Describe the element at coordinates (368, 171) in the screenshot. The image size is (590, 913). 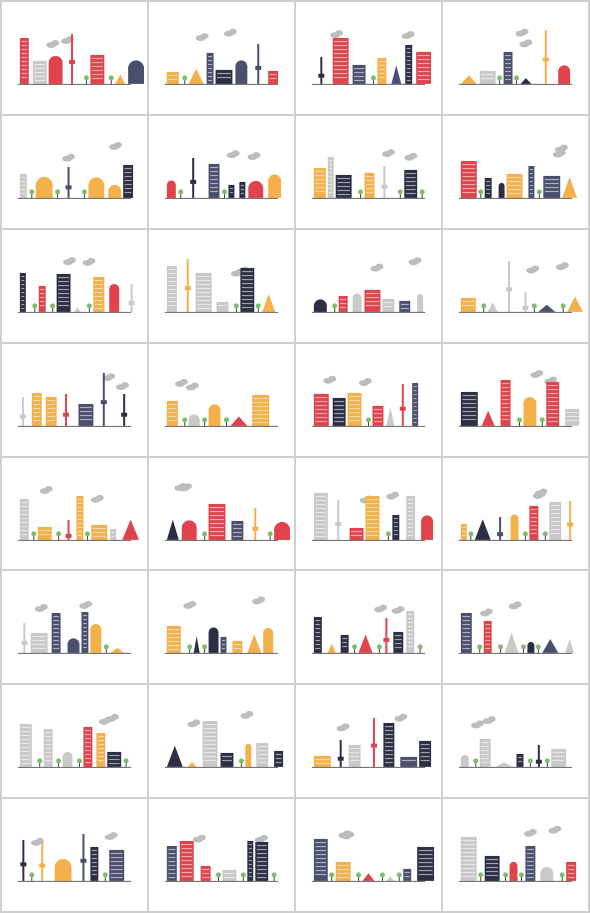
I see `skyline-7-tile` at that location.